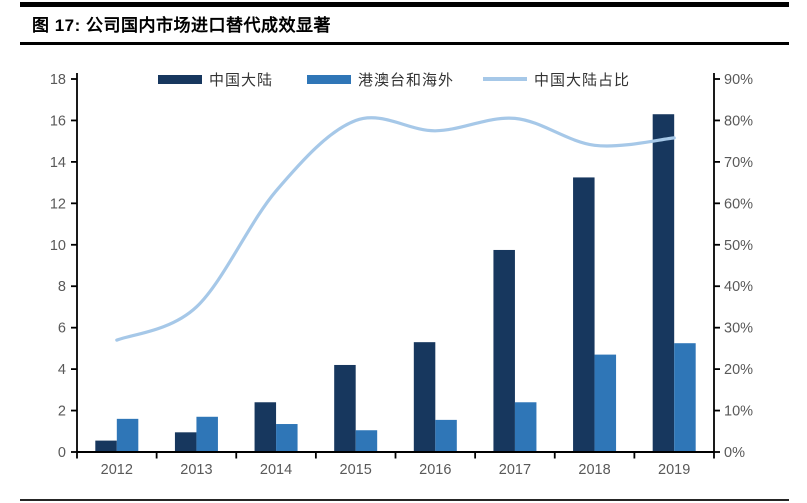 The height and width of the screenshot is (503, 807). What do you see at coordinates (738, 329) in the screenshot?
I see `right-axis-label-30%: 30%` at bounding box center [738, 329].